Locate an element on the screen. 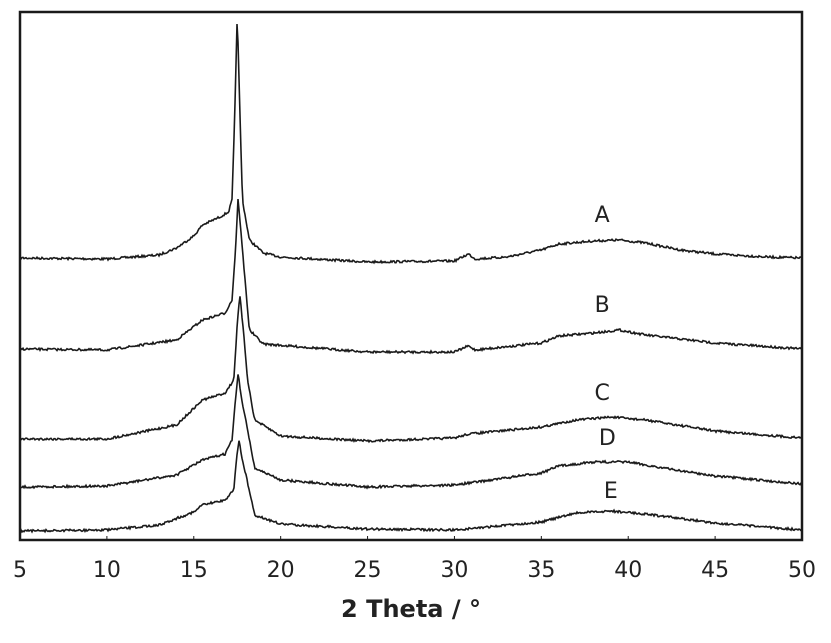 Image resolution: width=831 pixels, height=643 pixels. x-axis-title: 2 Theta / ° is located at coordinates (411, 609).